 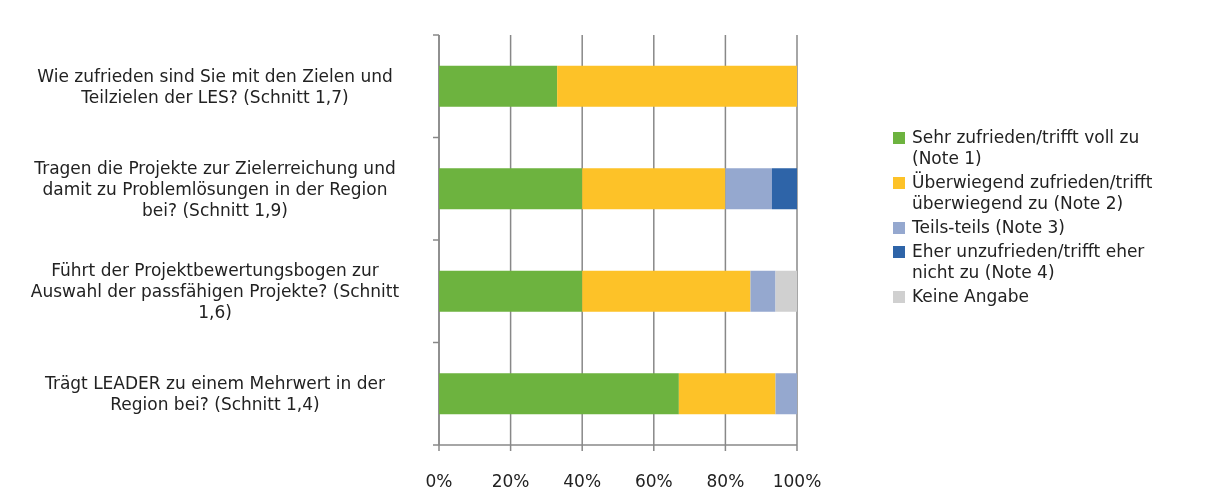 What do you see at coordinates (510, 481) in the screenshot?
I see `x-tick-label: 20%` at bounding box center [510, 481].